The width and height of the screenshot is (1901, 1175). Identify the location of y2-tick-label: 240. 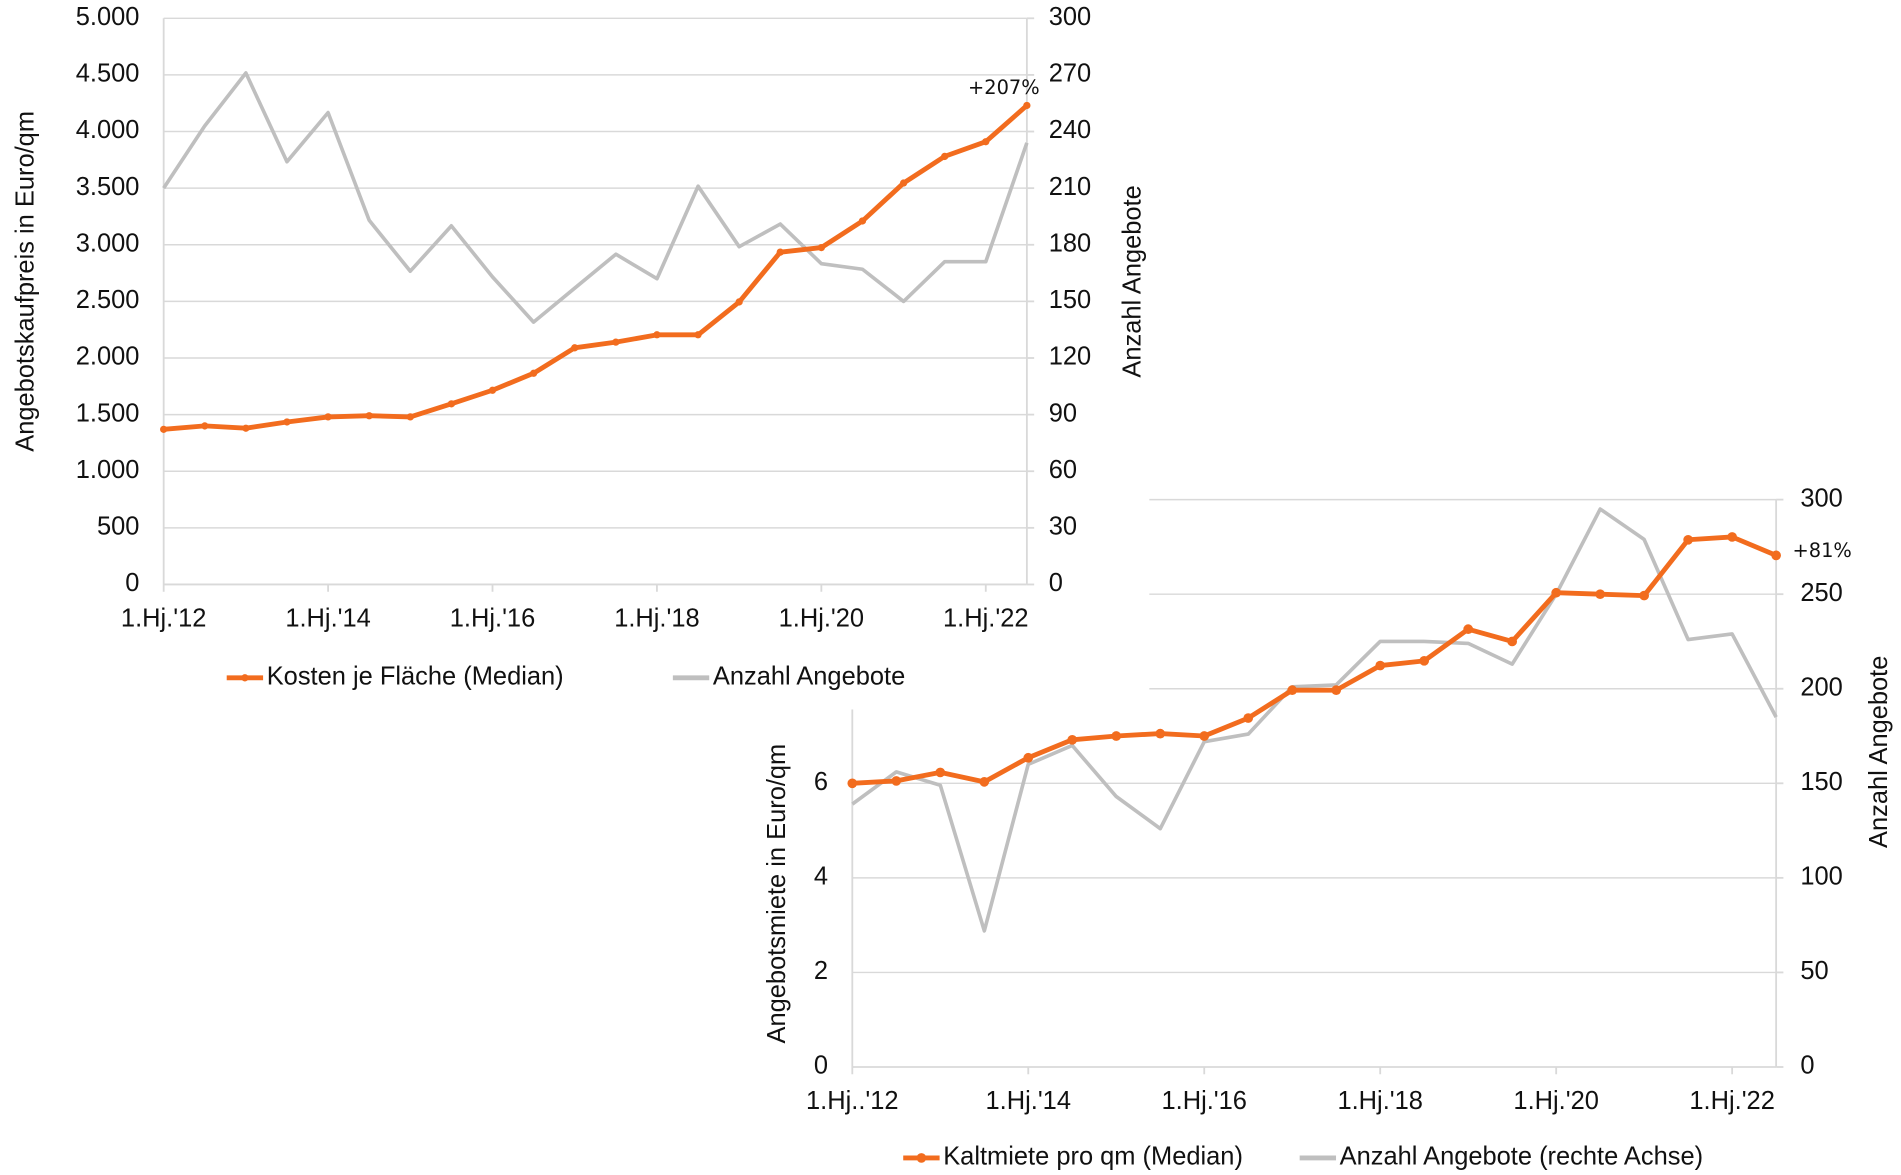
(1070, 130).